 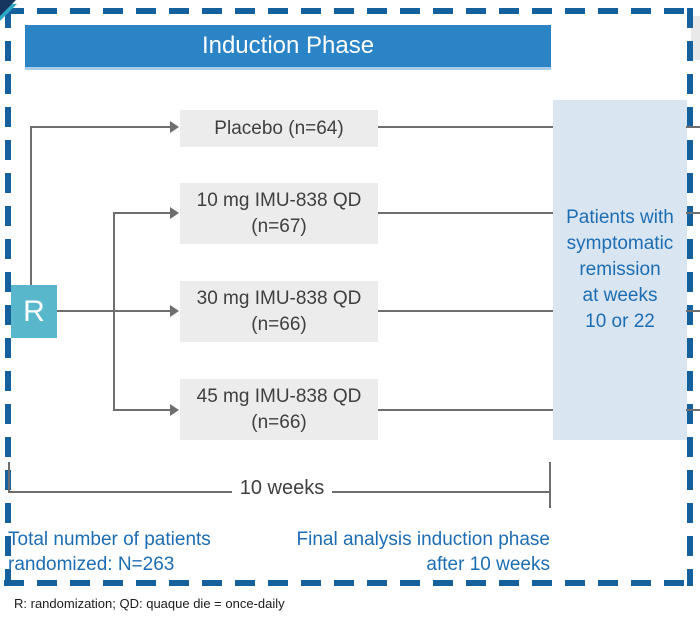 What do you see at coordinates (141, 213) in the screenshot?
I see `connector-arm2` at bounding box center [141, 213].